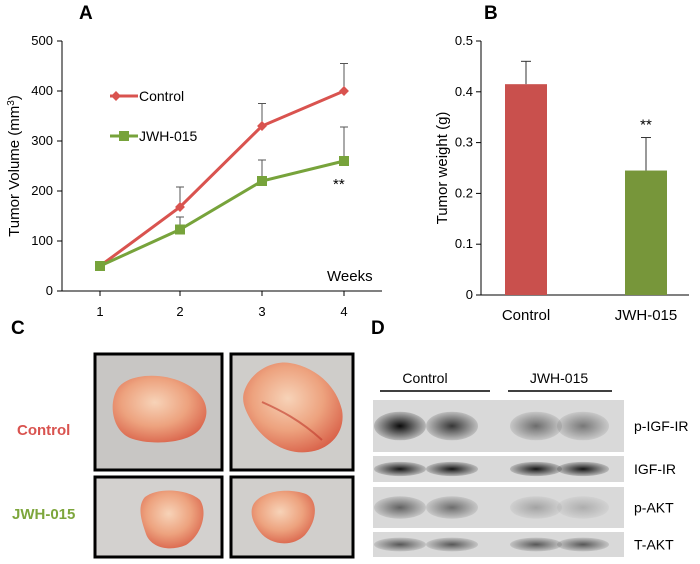 The image size is (700, 564). Describe the element at coordinates (646, 315) in the screenshot. I see `category-label: JWH-015` at that location.